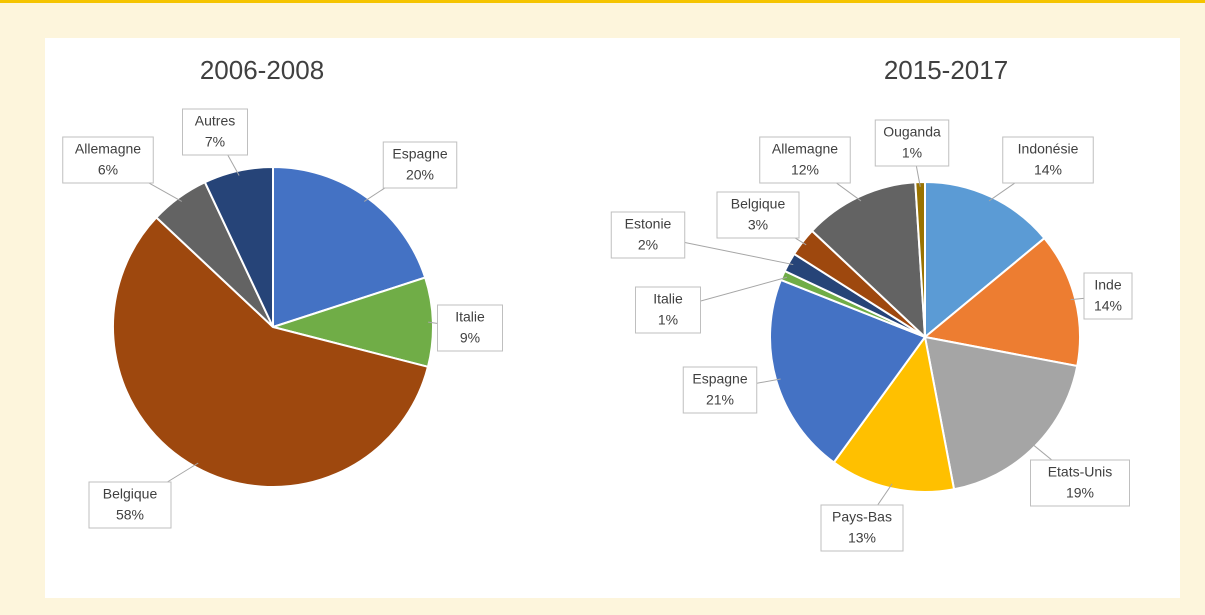  Describe the element at coordinates (758, 225) in the screenshot. I see `slice-value-label: 3%` at that location.